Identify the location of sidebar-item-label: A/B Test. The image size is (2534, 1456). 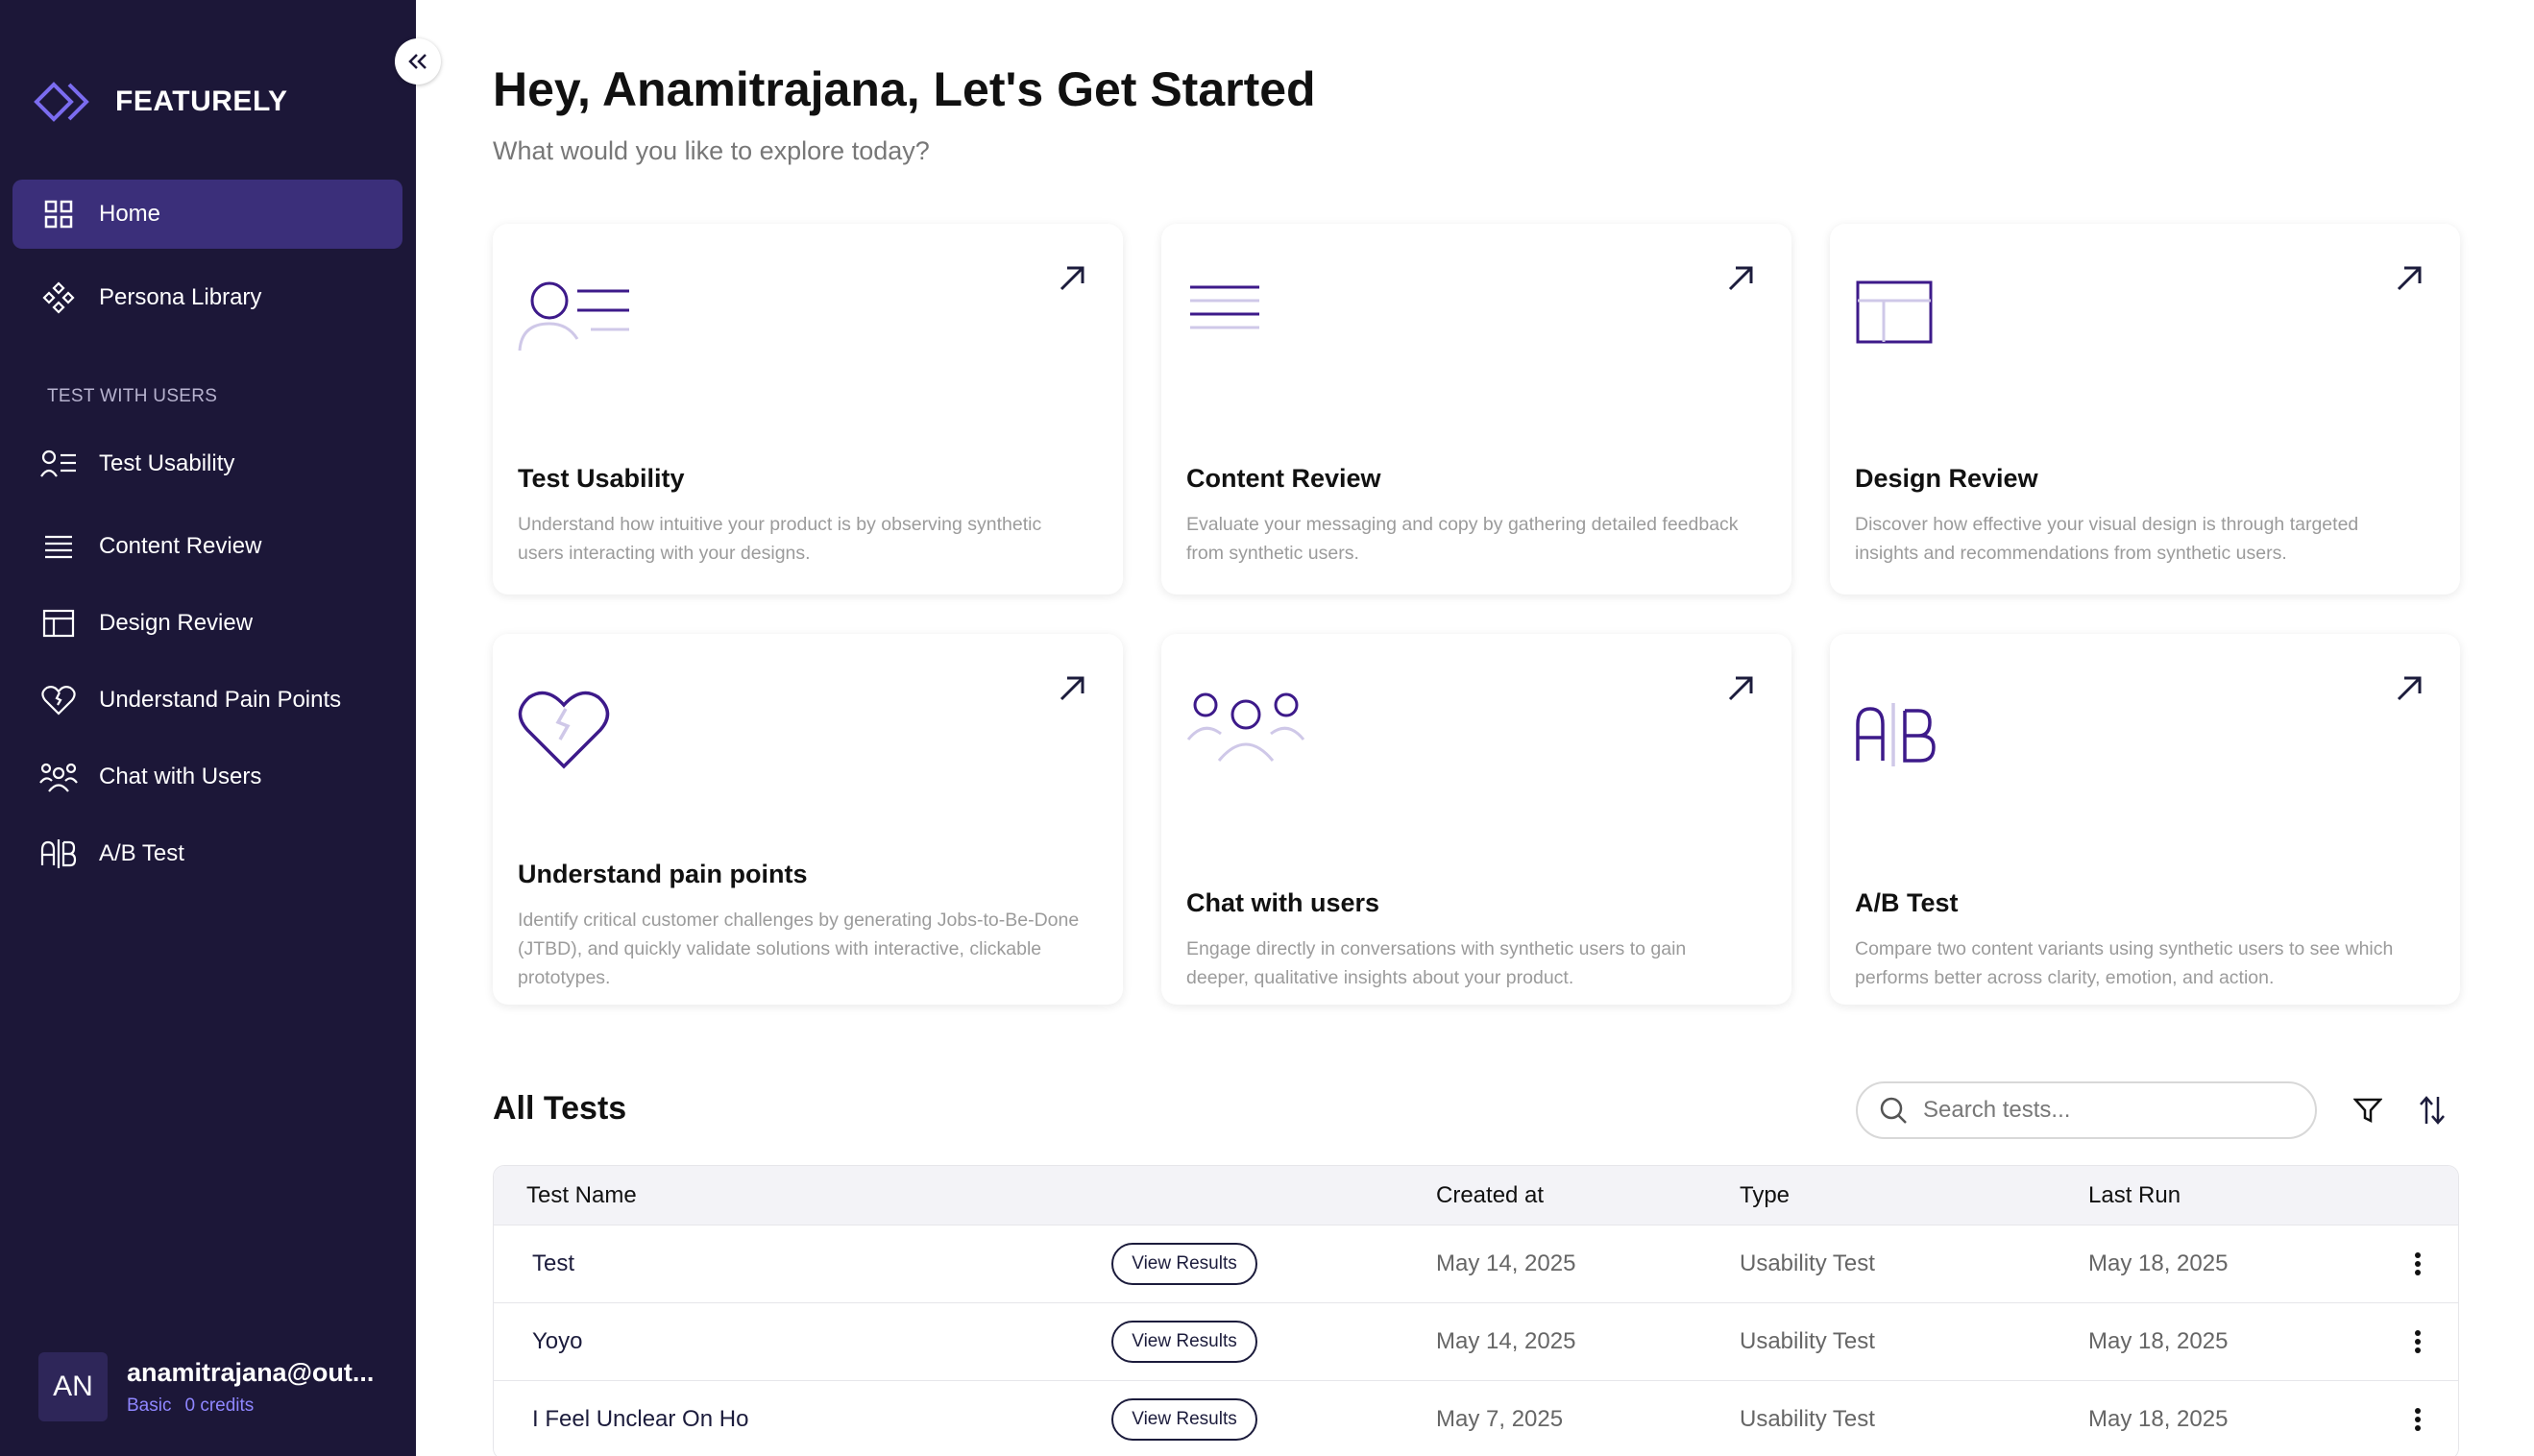
(141, 853).